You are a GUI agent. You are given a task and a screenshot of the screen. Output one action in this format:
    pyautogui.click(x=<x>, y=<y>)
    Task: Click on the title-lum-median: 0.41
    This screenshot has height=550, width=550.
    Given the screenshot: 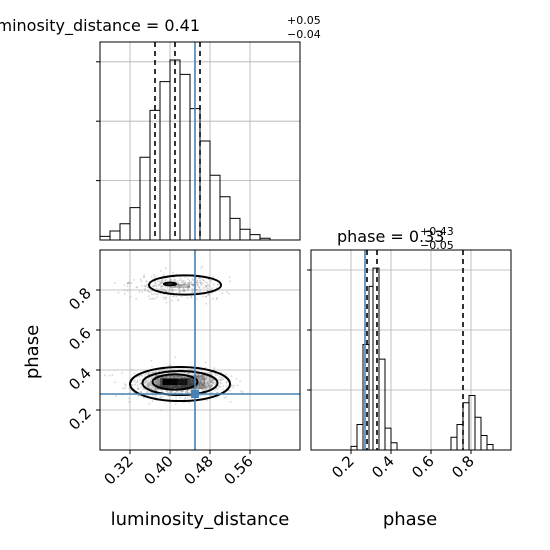 What is the action you would take?
    pyautogui.click(x=182, y=25)
    